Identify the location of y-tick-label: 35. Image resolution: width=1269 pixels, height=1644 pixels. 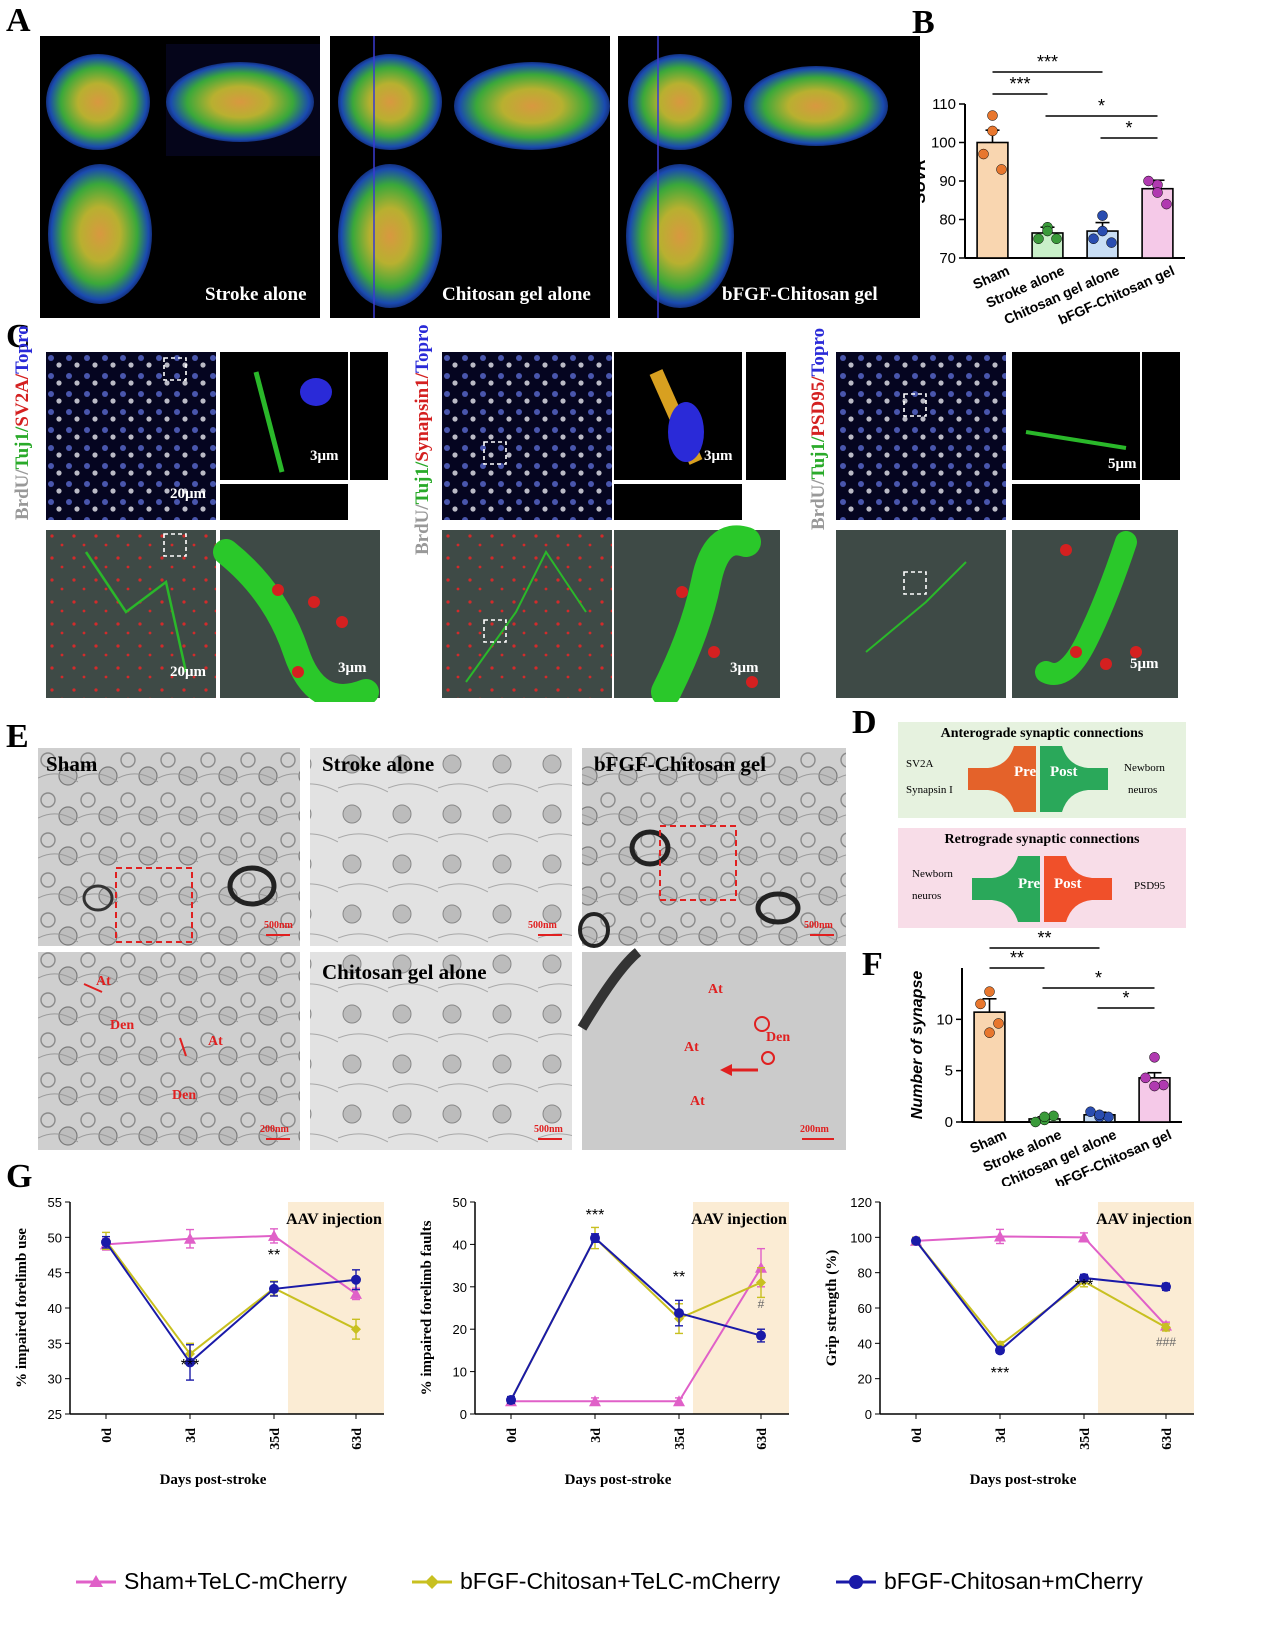
(55, 1343).